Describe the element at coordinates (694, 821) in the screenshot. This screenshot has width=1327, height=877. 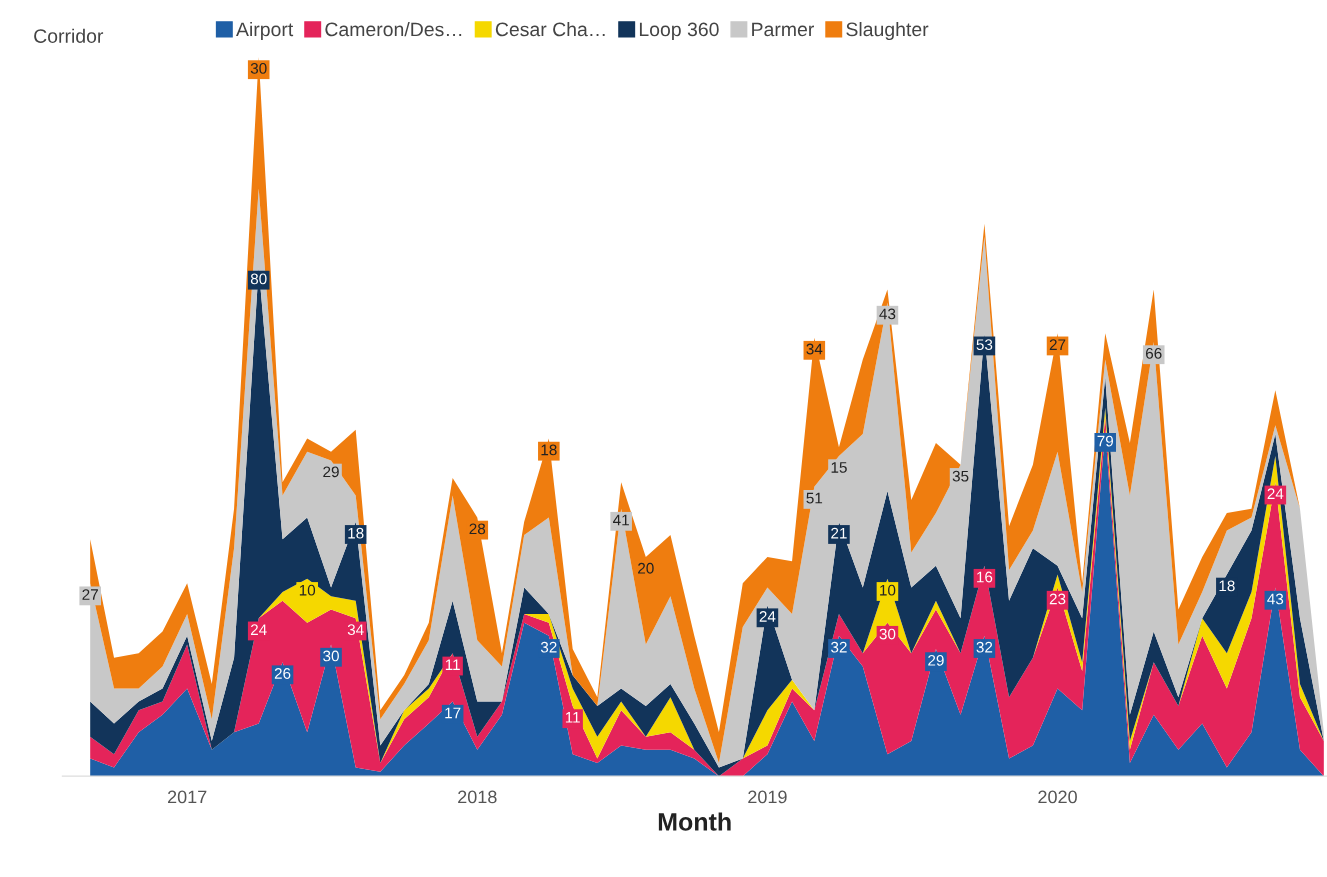
I see `x-axis-title: Month` at that location.